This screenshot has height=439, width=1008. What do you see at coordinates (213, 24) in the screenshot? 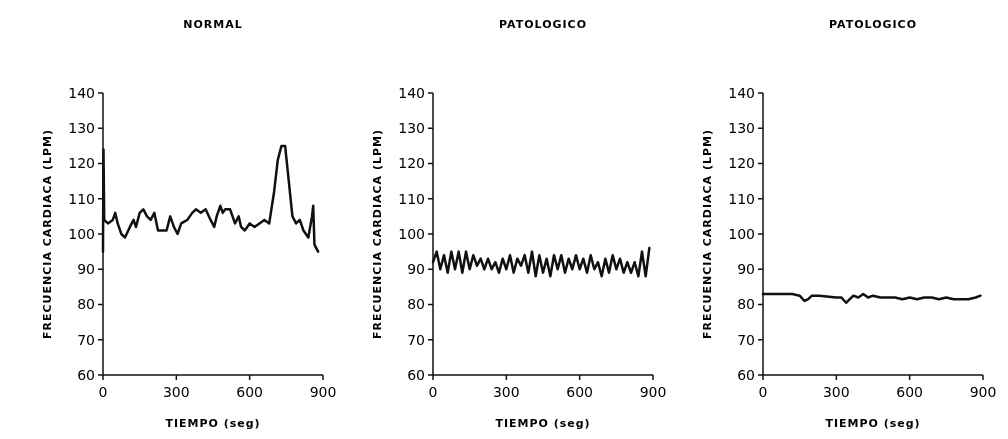
I see `chart-title: NORMAL` at bounding box center [213, 24].